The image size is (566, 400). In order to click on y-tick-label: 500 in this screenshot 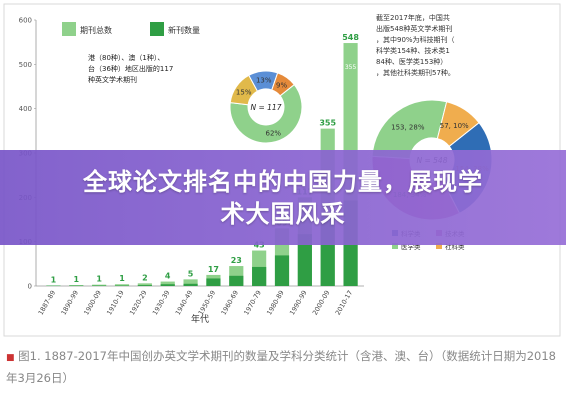, I will do `click(25, 65)`.